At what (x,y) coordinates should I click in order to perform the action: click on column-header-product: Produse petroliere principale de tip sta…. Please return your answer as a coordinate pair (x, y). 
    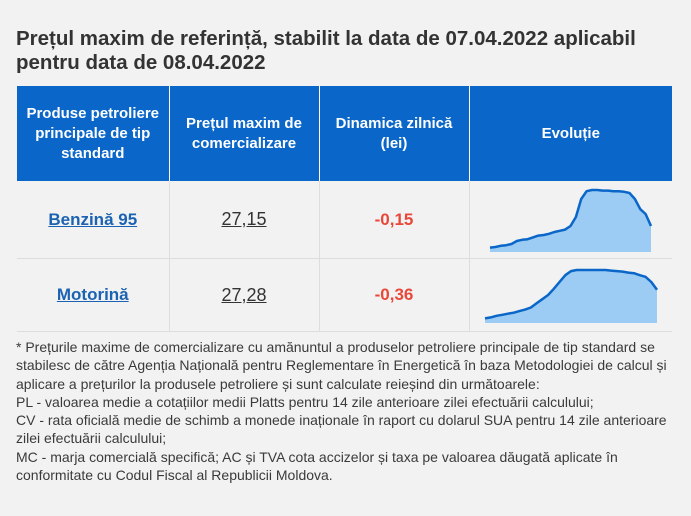
    Looking at the image, I should click on (93, 133).